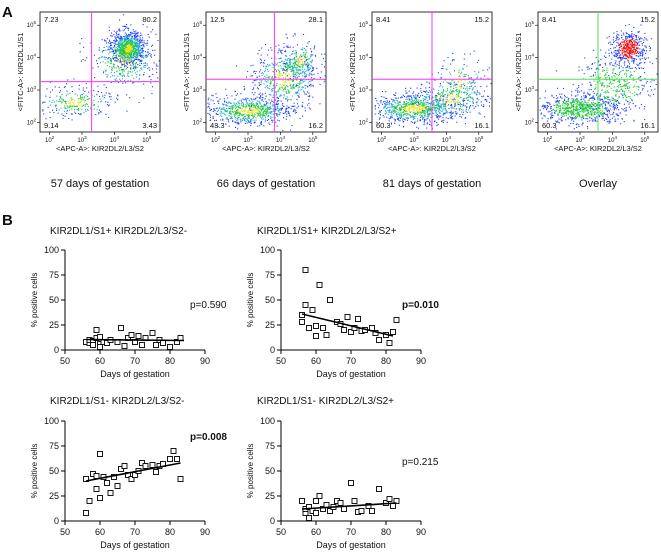  What do you see at coordinates (217, 125) in the screenshot?
I see `quadrant-ll: 43.3` at bounding box center [217, 125].